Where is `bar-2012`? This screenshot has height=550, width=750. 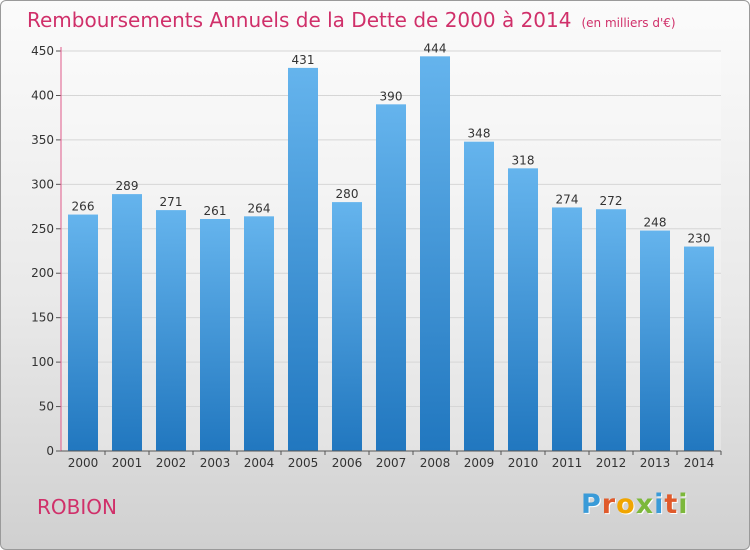 bar-2012 is located at coordinates (611, 330).